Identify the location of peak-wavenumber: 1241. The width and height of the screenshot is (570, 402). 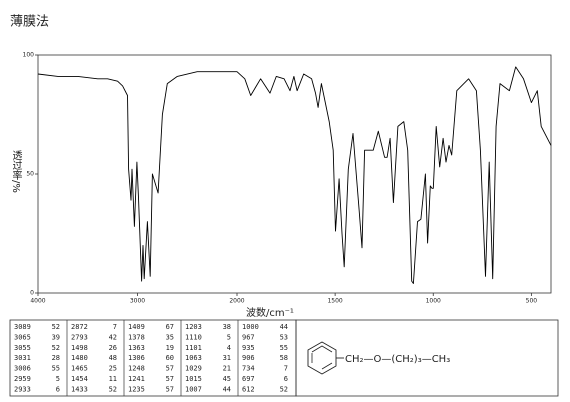
(136, 379).